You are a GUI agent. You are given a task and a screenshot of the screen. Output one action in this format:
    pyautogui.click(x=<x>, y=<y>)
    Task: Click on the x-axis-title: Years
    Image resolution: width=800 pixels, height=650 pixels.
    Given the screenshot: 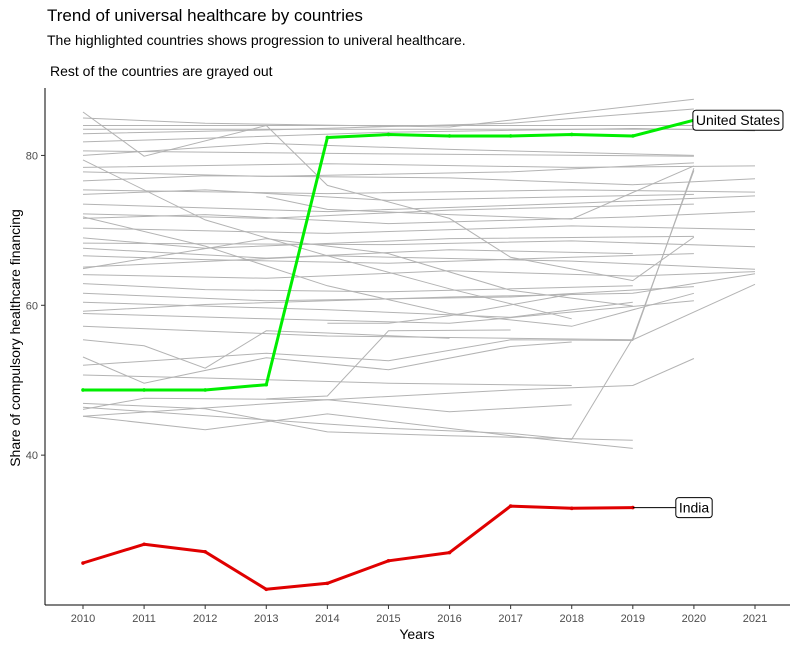 What is the action you would take?
    pyautogui.click(x=416, y=634)
    